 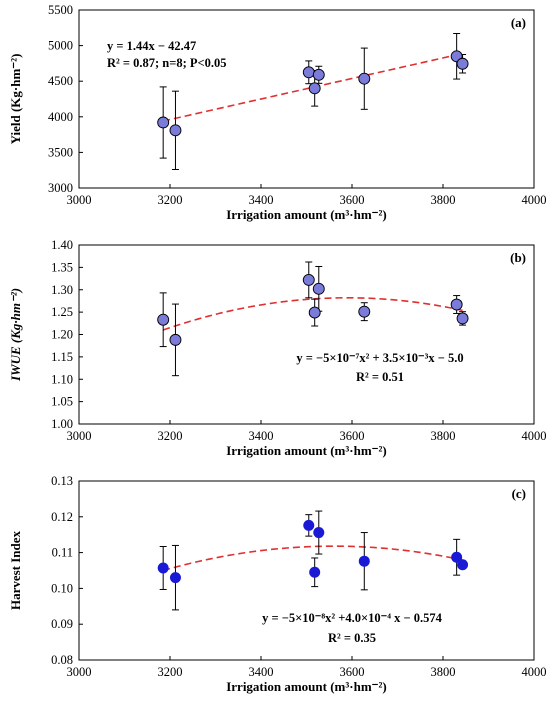 What do you see at coordinates (352, 638) in the screenshot?
I see `equation-line: R² = 0.35` at bounding box center [352, 638].